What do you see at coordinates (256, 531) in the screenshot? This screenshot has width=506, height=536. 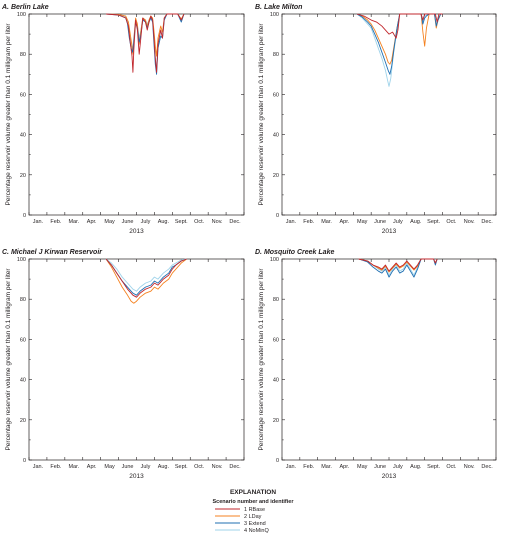 I see `legend-label: 4 NoMinQ` at bounding box center [256, 531].